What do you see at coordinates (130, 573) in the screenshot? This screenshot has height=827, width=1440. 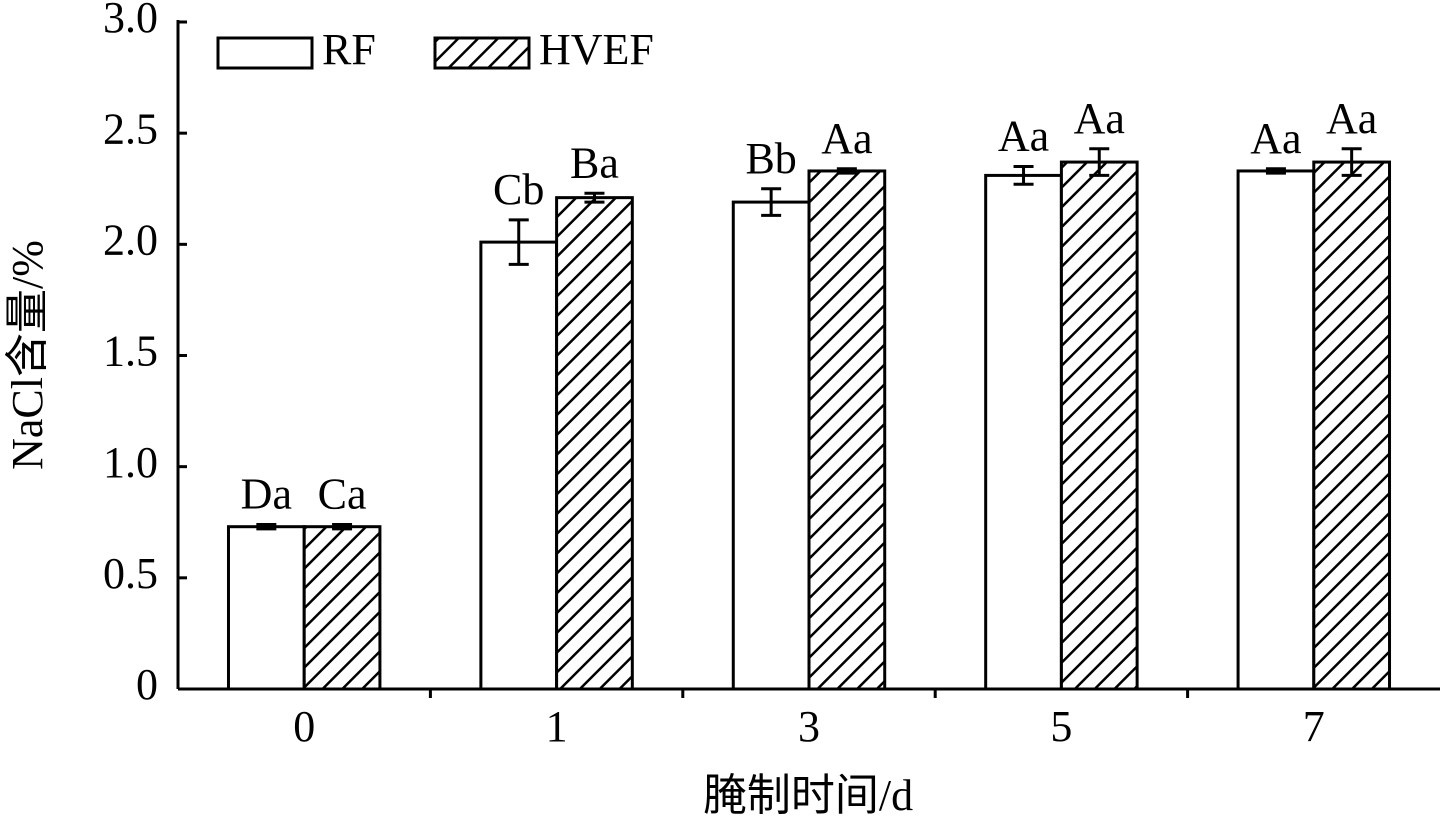 I see `y-tick-label: 0.5` at bounding box center [130, 573].